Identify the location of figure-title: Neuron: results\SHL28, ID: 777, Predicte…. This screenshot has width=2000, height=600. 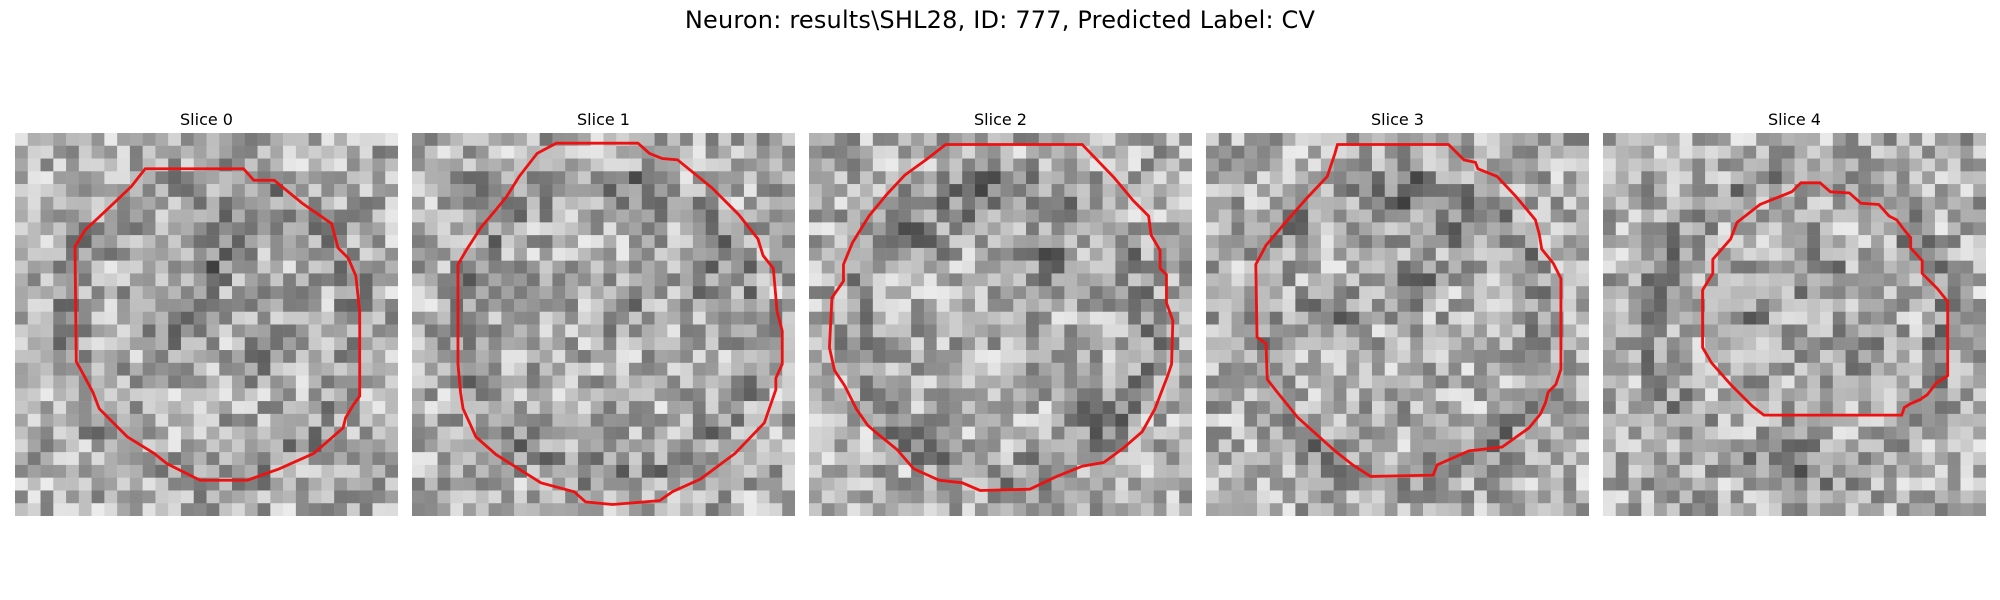
(1000, 20).